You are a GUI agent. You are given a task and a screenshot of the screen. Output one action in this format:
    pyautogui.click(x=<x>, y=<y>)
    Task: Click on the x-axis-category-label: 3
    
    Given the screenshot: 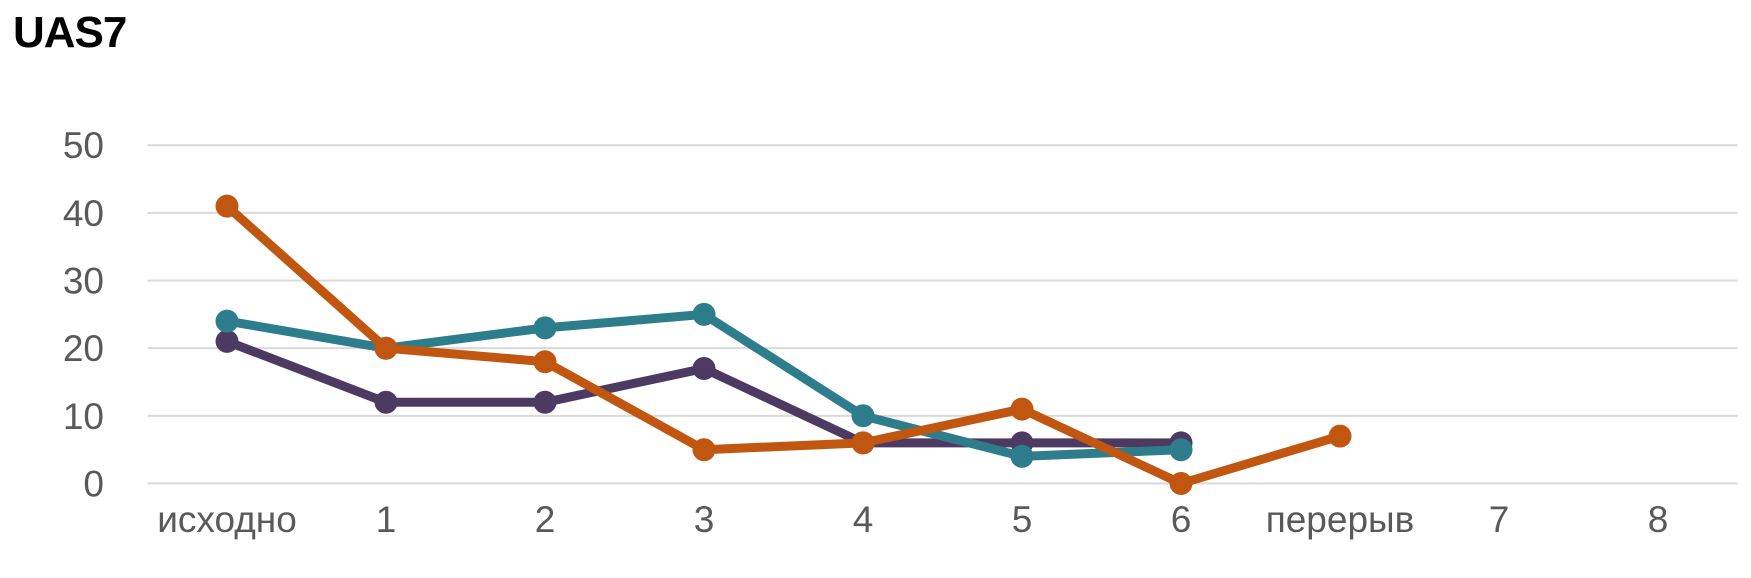 What is the action you would take?
    pyautogui.click(x=704, y=519)
    